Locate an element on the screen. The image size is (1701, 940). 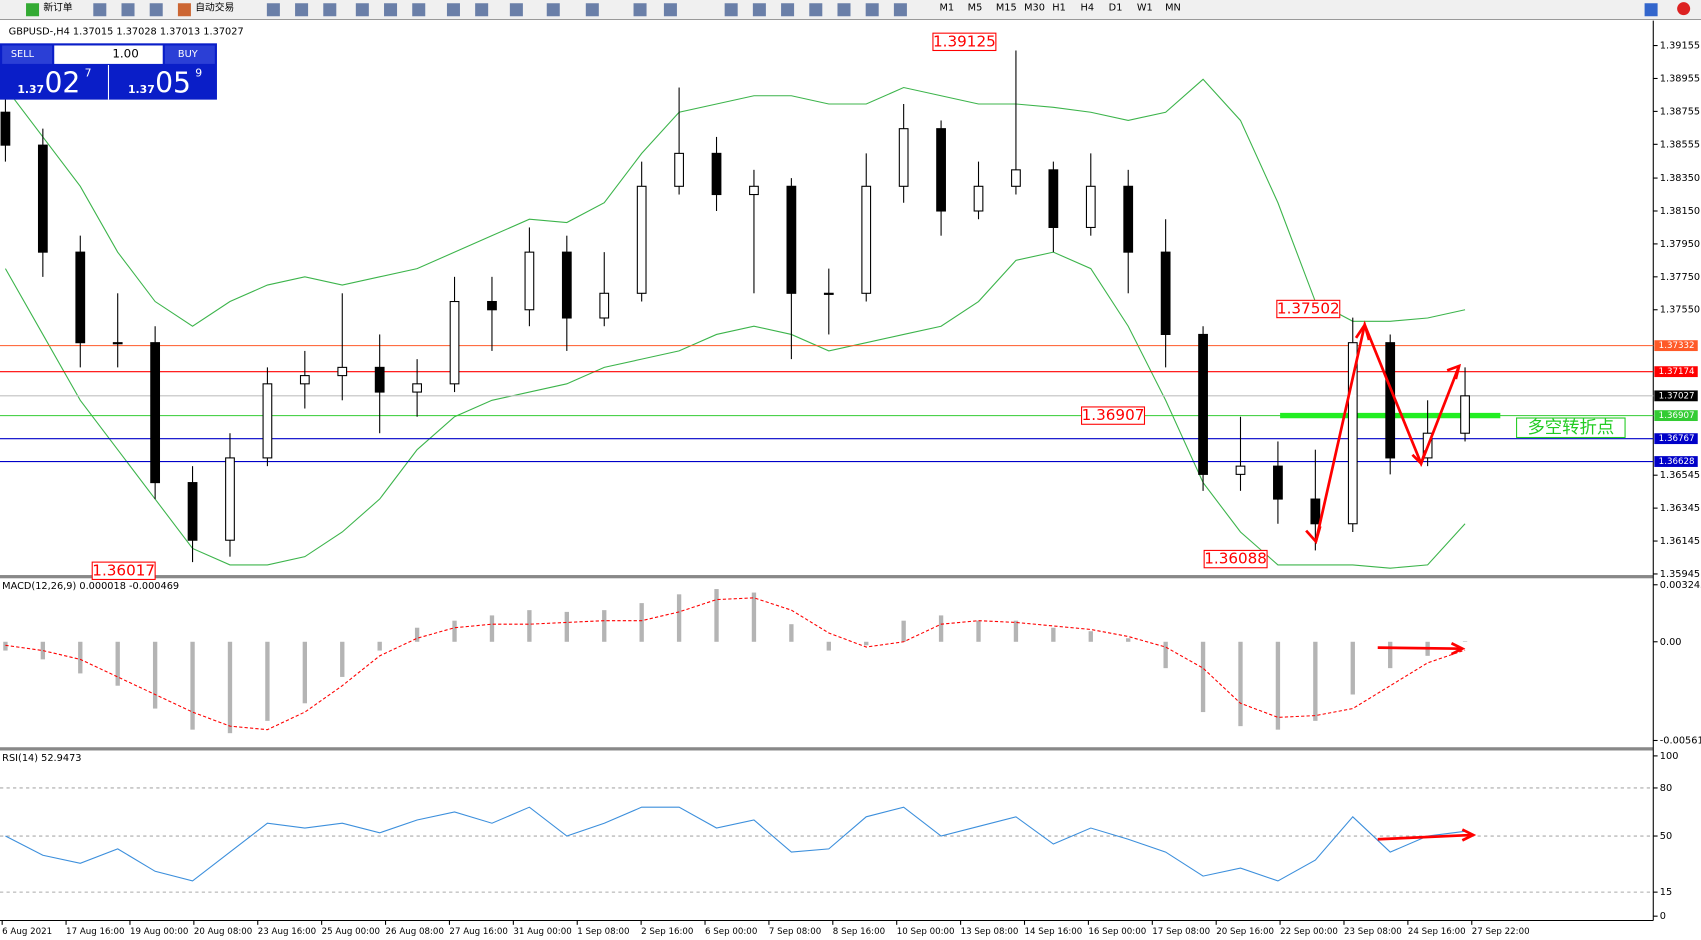
timeframe-bar: M1 M5 M15 M30 H1 H4 D1 W1 MN is located at coordinates (1059, 8).